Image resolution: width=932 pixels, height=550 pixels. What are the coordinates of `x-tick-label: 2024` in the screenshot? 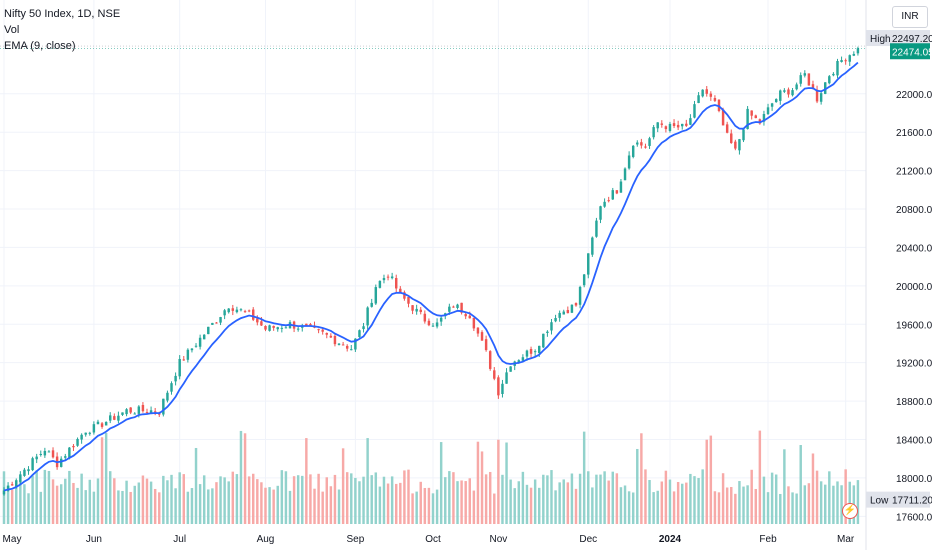 It's located at (670, 539).